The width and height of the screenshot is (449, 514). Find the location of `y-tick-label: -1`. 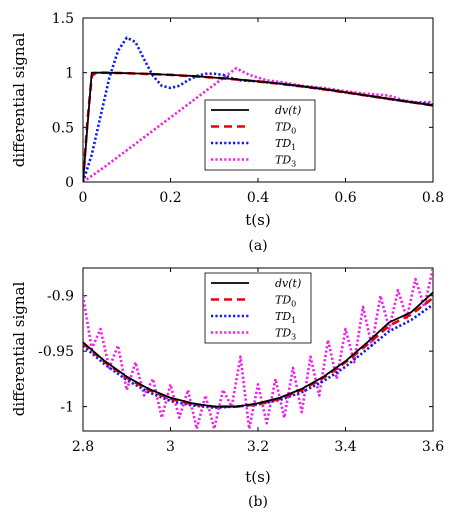

y-tick-label: -1 is located at coordinates (67, 408).